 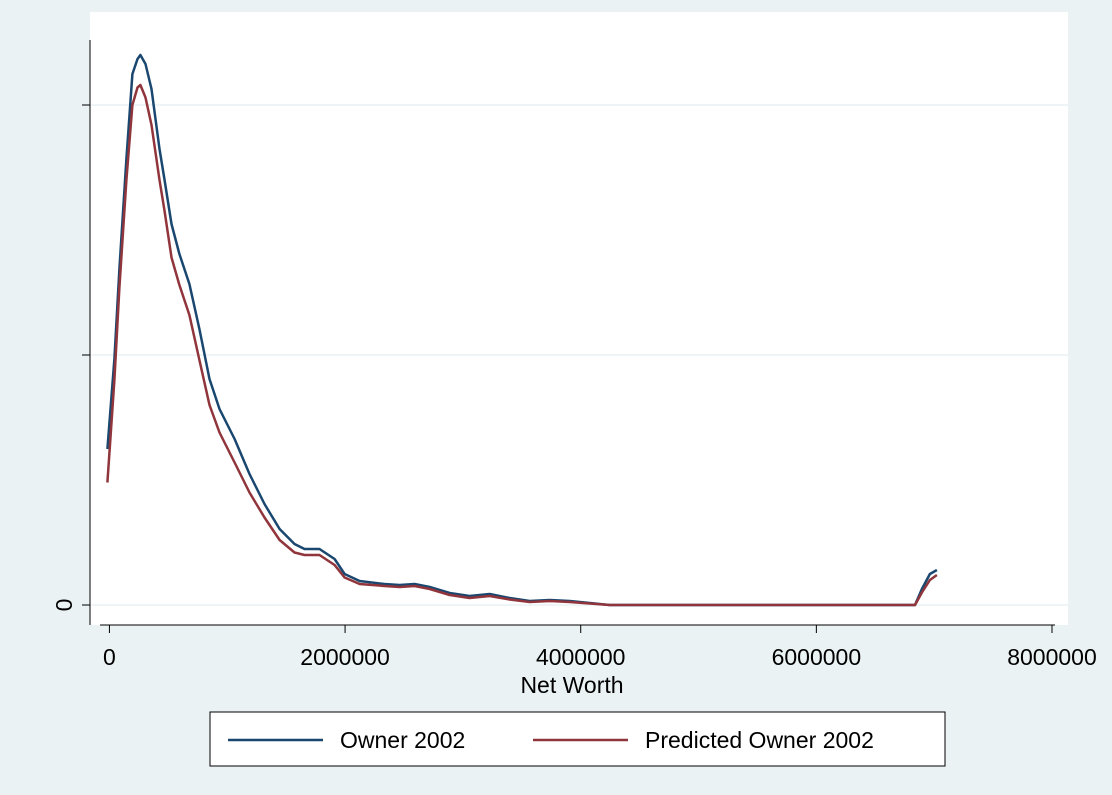 I want to click on y-tick-label: 0, so click(x=64, y=605).